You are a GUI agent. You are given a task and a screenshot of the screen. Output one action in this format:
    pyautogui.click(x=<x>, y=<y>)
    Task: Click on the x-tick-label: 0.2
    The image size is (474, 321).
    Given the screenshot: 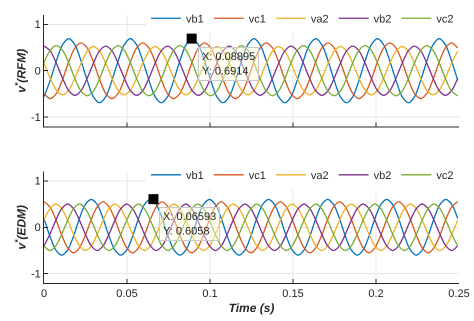 What is the action you would take?
    pyautogui.click(x=376, y=294)
    